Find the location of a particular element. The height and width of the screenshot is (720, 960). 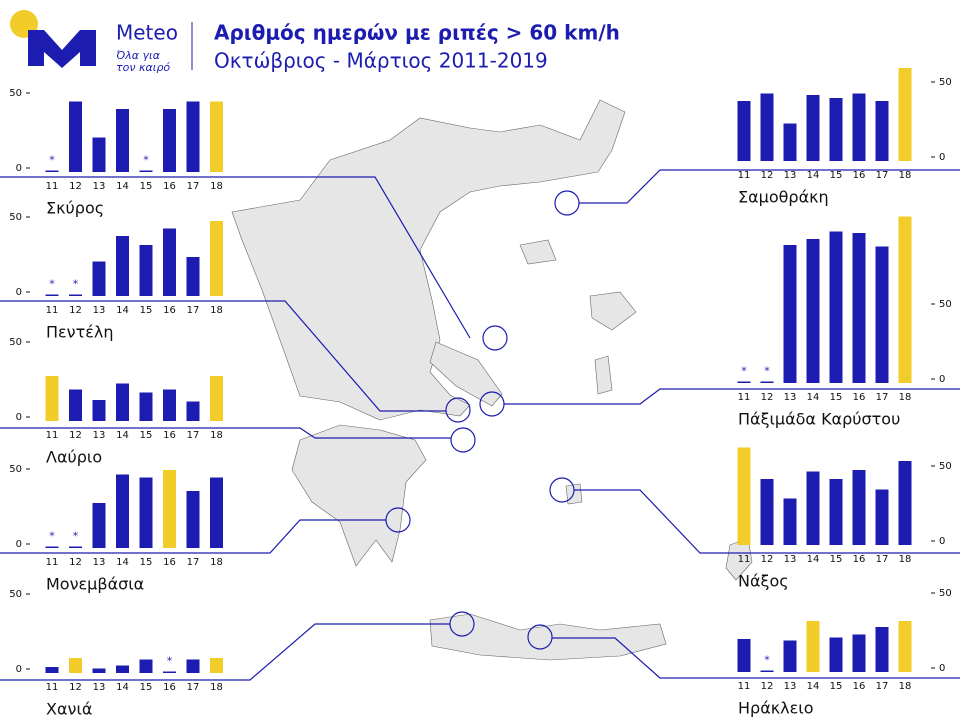

bar-chart: 0 50 * 11 * 12 13 14 15 16 17 18 Πάξιμάδα Καρύστου is located at coordinates (844, 322).